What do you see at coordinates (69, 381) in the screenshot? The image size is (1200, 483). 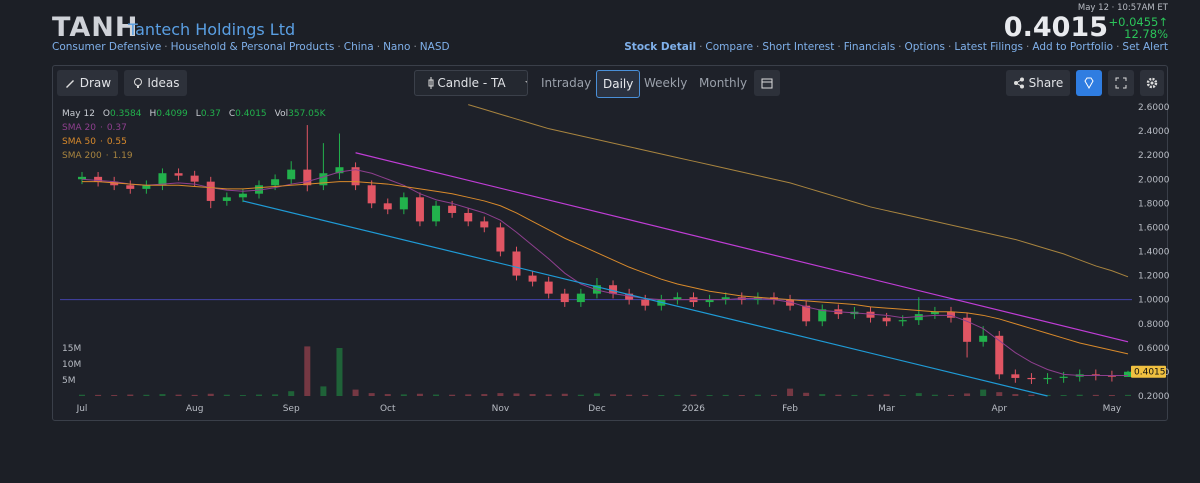 I see `volume-tick-label: 5M` at bounding box center [69, 381].